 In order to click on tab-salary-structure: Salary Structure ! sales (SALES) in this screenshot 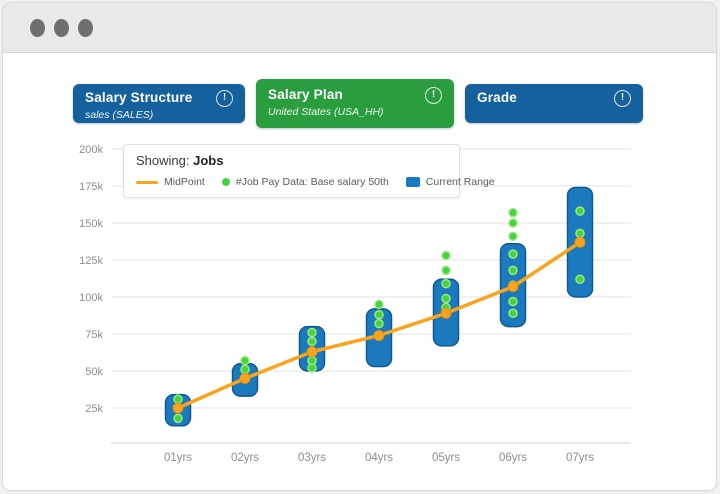, I will do `click(159, 103)`.